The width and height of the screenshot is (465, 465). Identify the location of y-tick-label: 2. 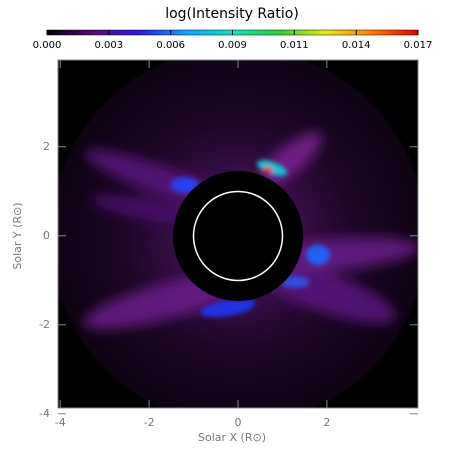
(46, 146).